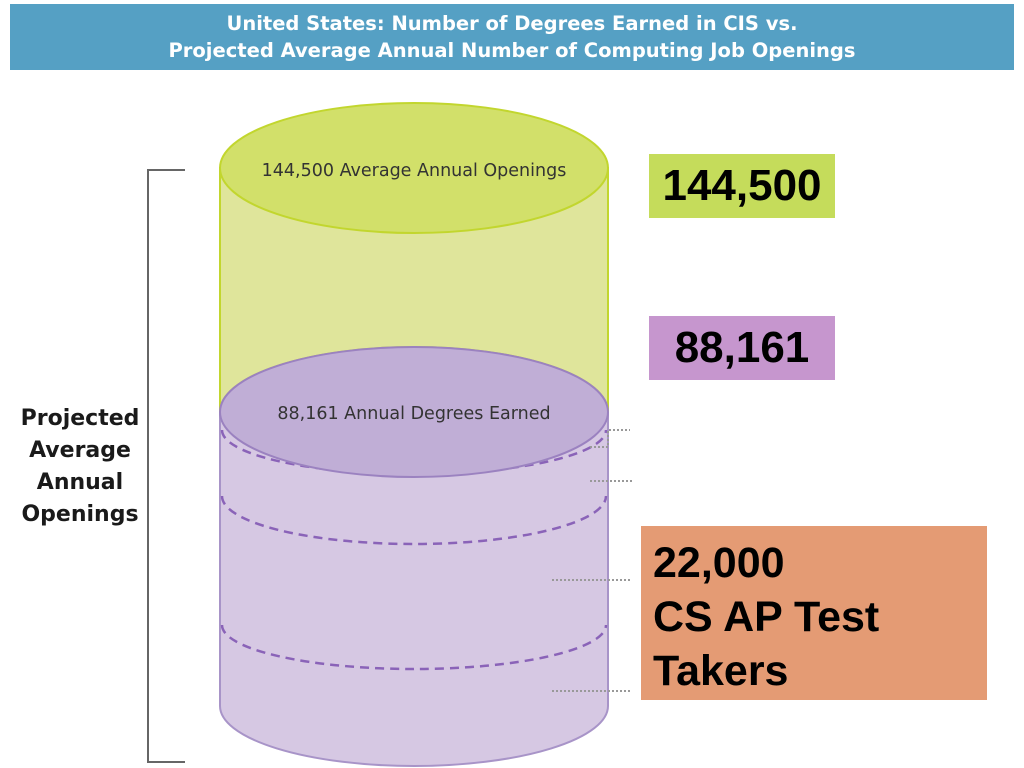 This screenshot has height=768, width=1024. What do you see at coordinates (766, 617) in the screenshot?
I see `ap-takers-label-1: CS AP Test` at bounding box center [766, 617].